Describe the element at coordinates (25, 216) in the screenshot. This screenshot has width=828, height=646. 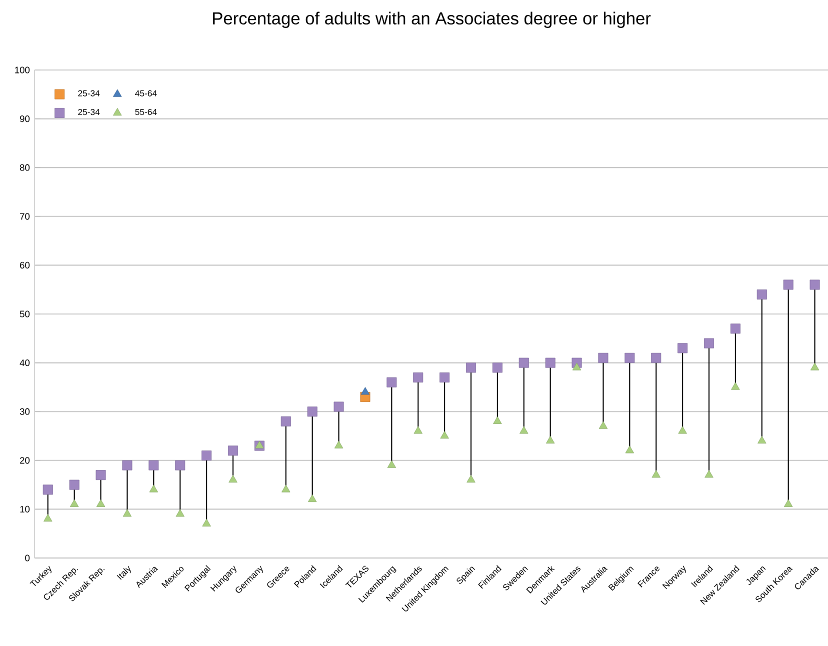
I see `y-tick-label: 70` at that location.